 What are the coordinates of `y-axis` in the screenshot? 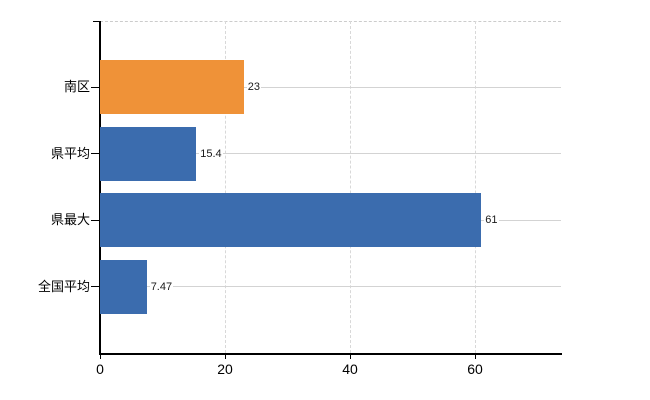 It's located at (100, 188).